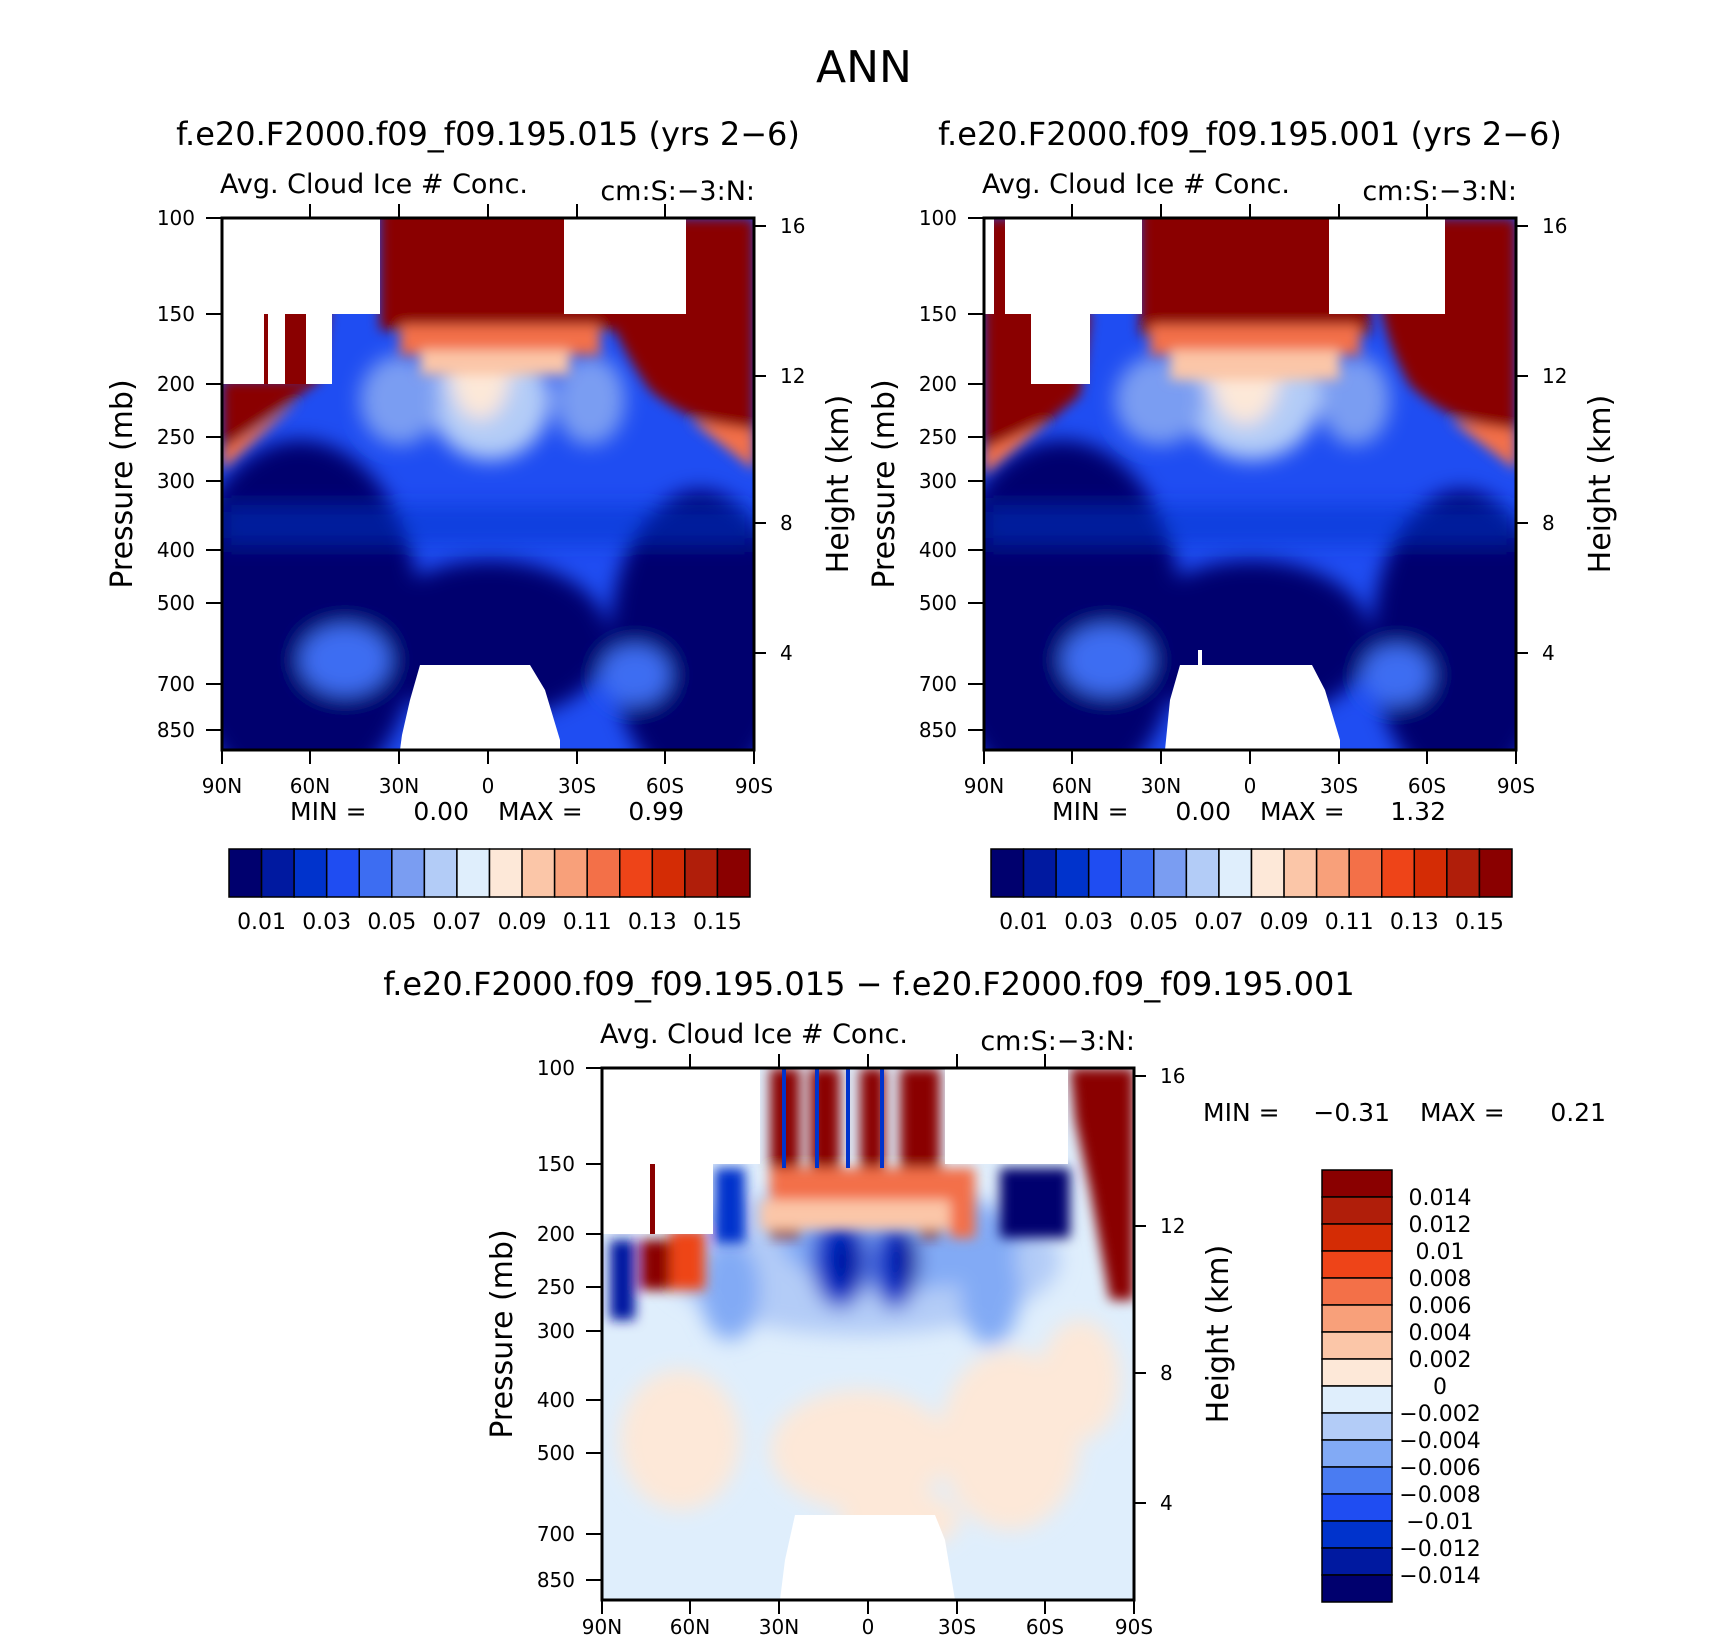 This screenshot has height=1643, width=1710. What do you see at coordinates (1218, 1334) in the screenshot?
I see `panel-3-ylabel-right: Height (km)` at bounding box center [1218, 1334].